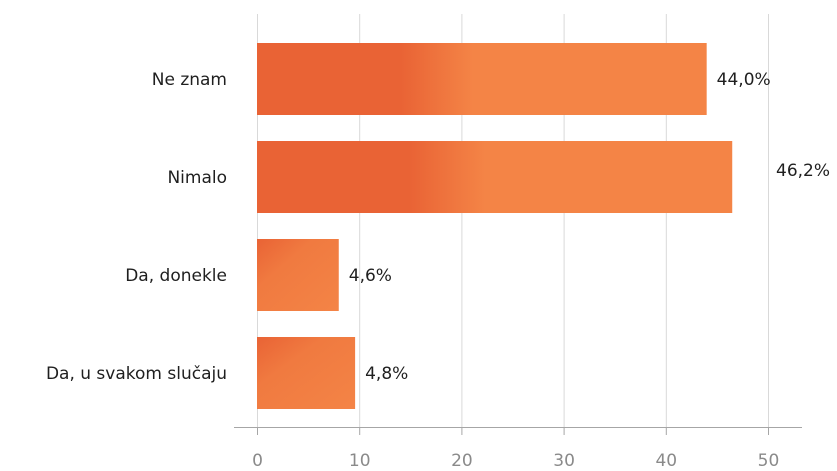 Image resolution: width=837 pixels, height=471 pixels. I want to click on category-label-1: Nimalo, so click(197, 178).